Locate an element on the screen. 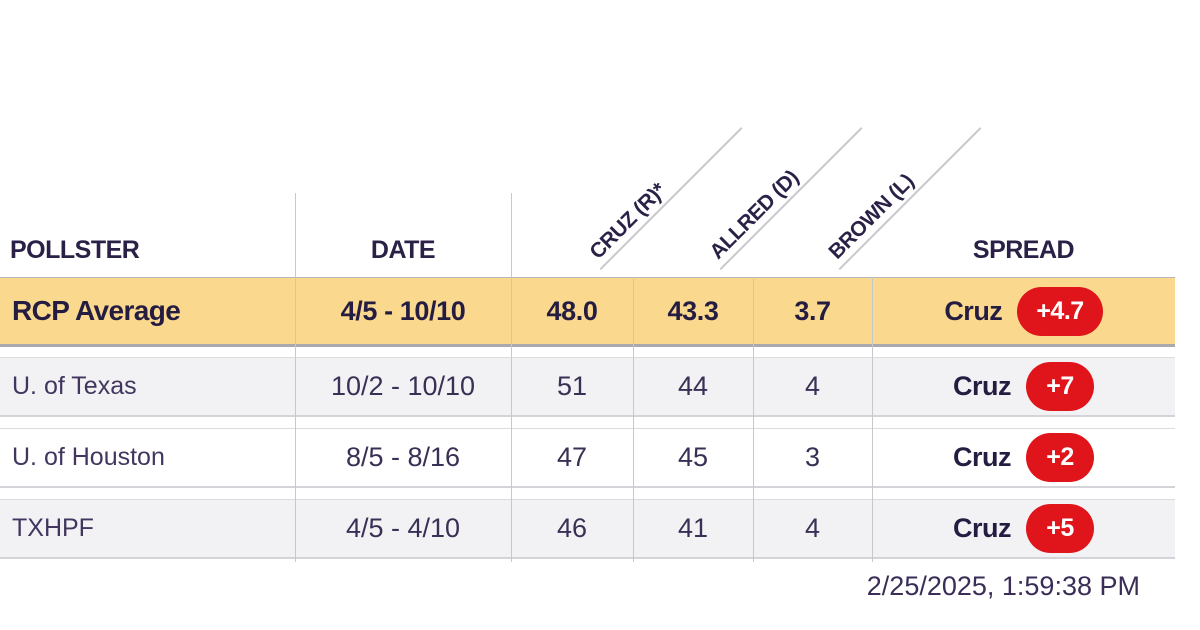  spread-cell: Cruz +2 is located at coordinates (1023, 457).